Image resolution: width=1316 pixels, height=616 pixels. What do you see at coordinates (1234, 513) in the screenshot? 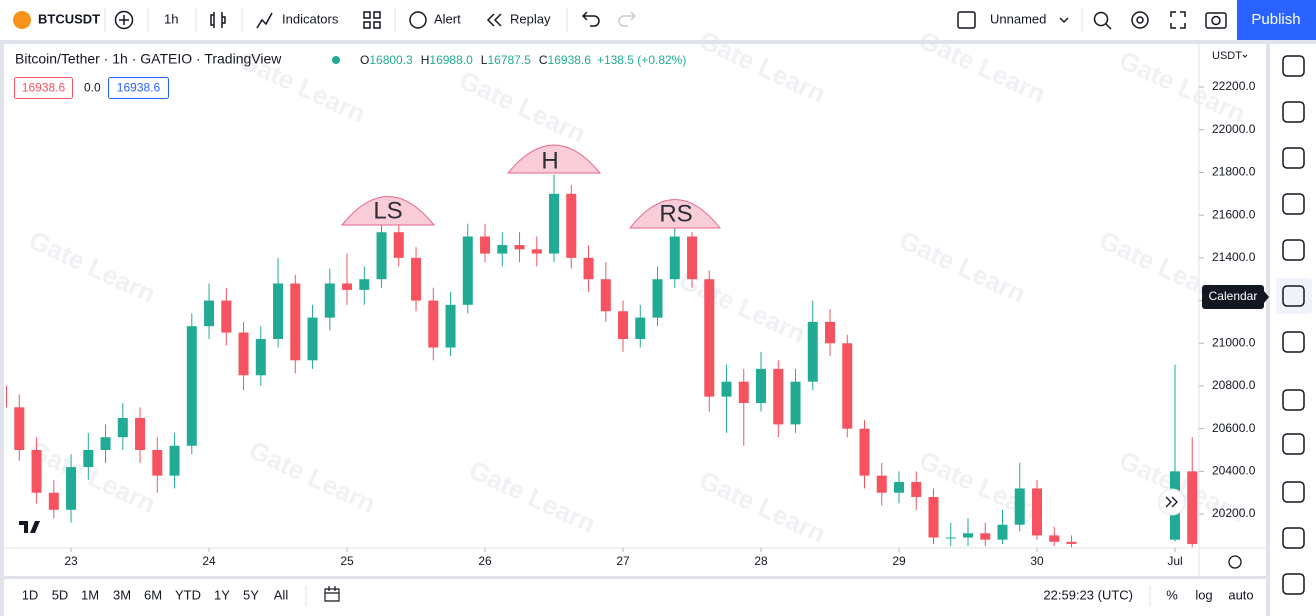
I see `y-tick-label: 20200.0` at bounding box center [1234, 513].